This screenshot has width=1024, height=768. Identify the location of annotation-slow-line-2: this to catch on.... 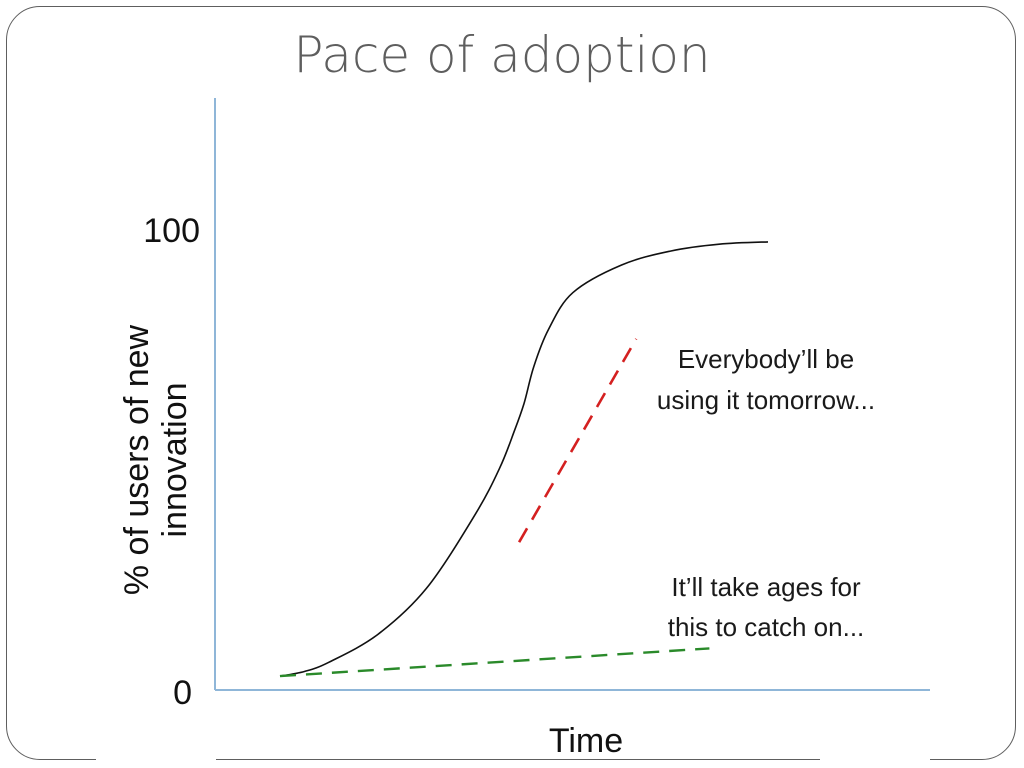
(766, 627).